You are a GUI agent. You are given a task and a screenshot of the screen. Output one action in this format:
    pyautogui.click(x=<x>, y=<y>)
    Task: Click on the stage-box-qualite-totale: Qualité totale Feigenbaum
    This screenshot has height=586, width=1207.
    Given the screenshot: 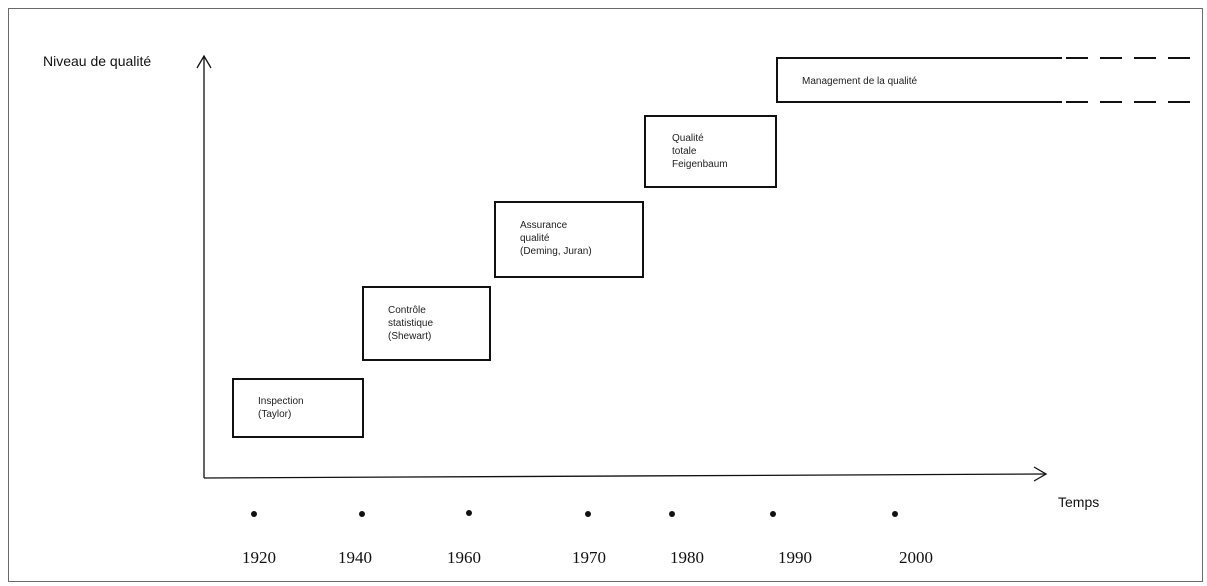 What is the action you would take?
    pyautogui.click(x=710, y=151)
    